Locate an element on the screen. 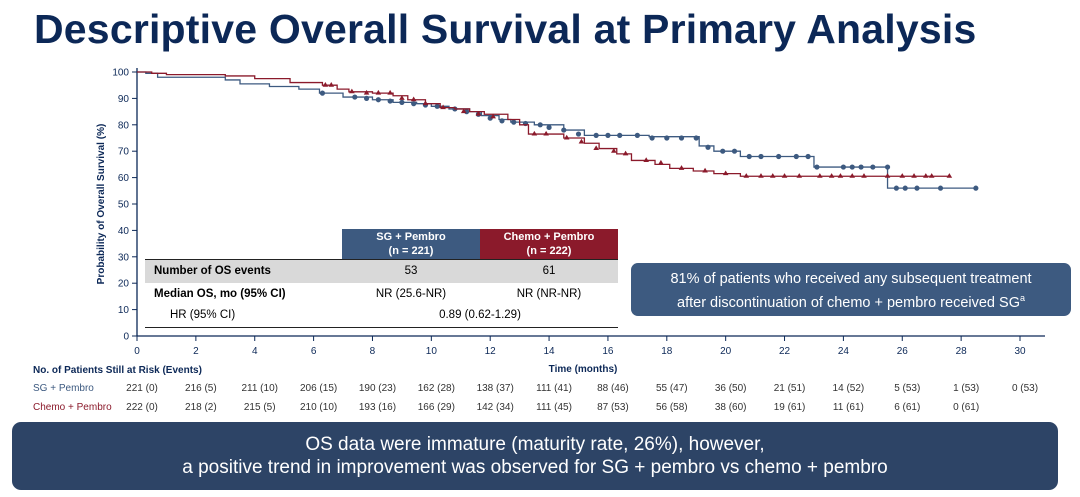  risk-cell: 166 (29) is located at coordinates (436, 407).